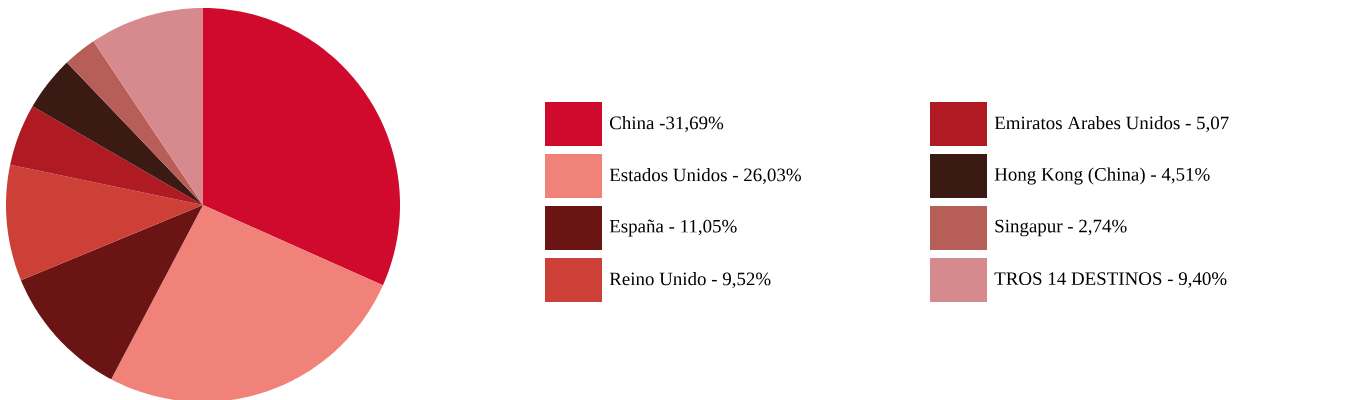 The width and height of the screenshot is (1352, 400). What do you see at coordinates (666, 124) in the screenshot?
I see `legend-label: China -31,69%` at bounding box center [666, 124].